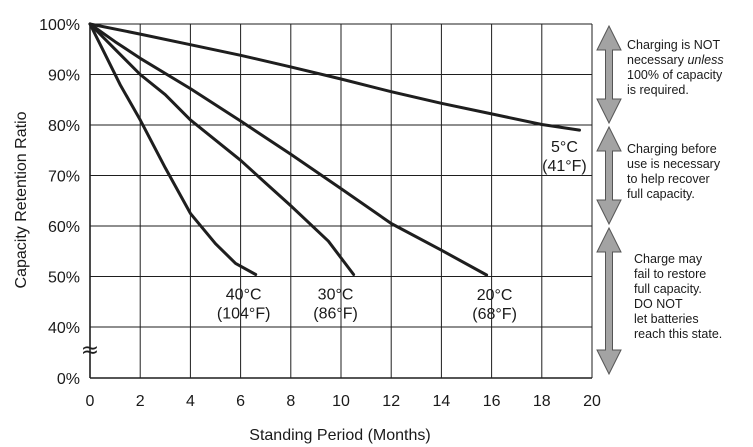  I want to click on y-tick-label: 60%, so click(64, 227).